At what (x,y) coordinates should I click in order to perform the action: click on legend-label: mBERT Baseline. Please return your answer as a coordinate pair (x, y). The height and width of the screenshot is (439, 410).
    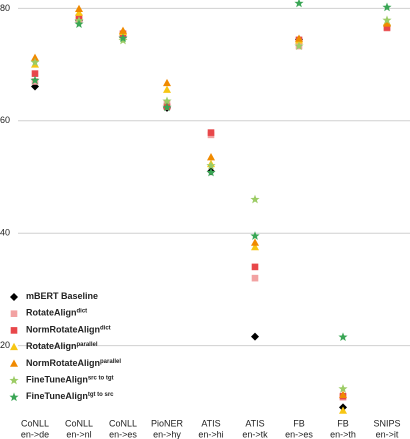
    Looking at the image, I should click on (62, 296).